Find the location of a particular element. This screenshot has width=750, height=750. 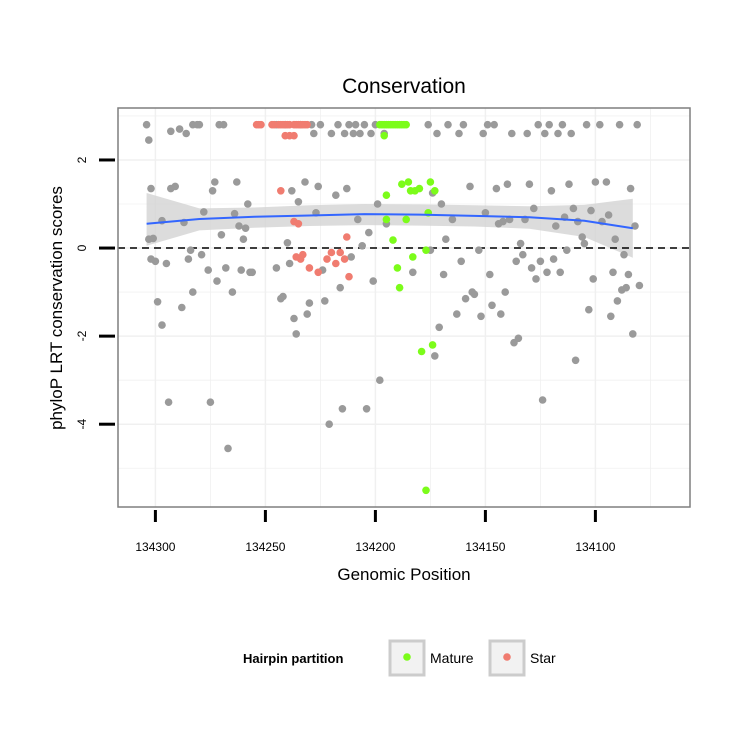

x-axis: 134300 134250 134200 134150 134100 is located at coordinates (375, 532).